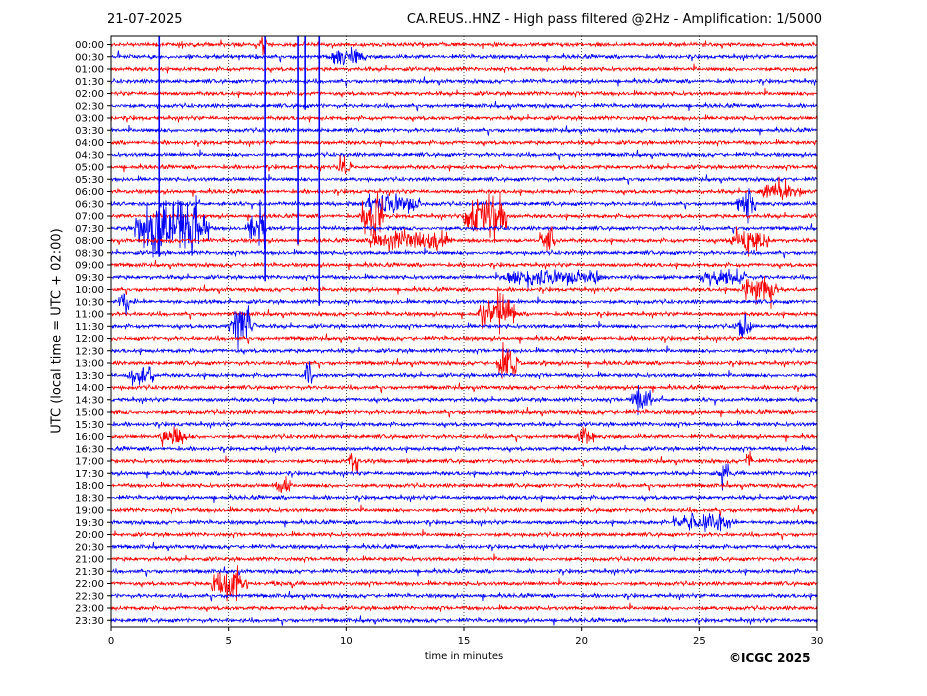 The width and height of the screenshot is (927, 696). Describe the element at coordinates (464, 522) in the screenshot. I see `trace-row-1930` at that location.